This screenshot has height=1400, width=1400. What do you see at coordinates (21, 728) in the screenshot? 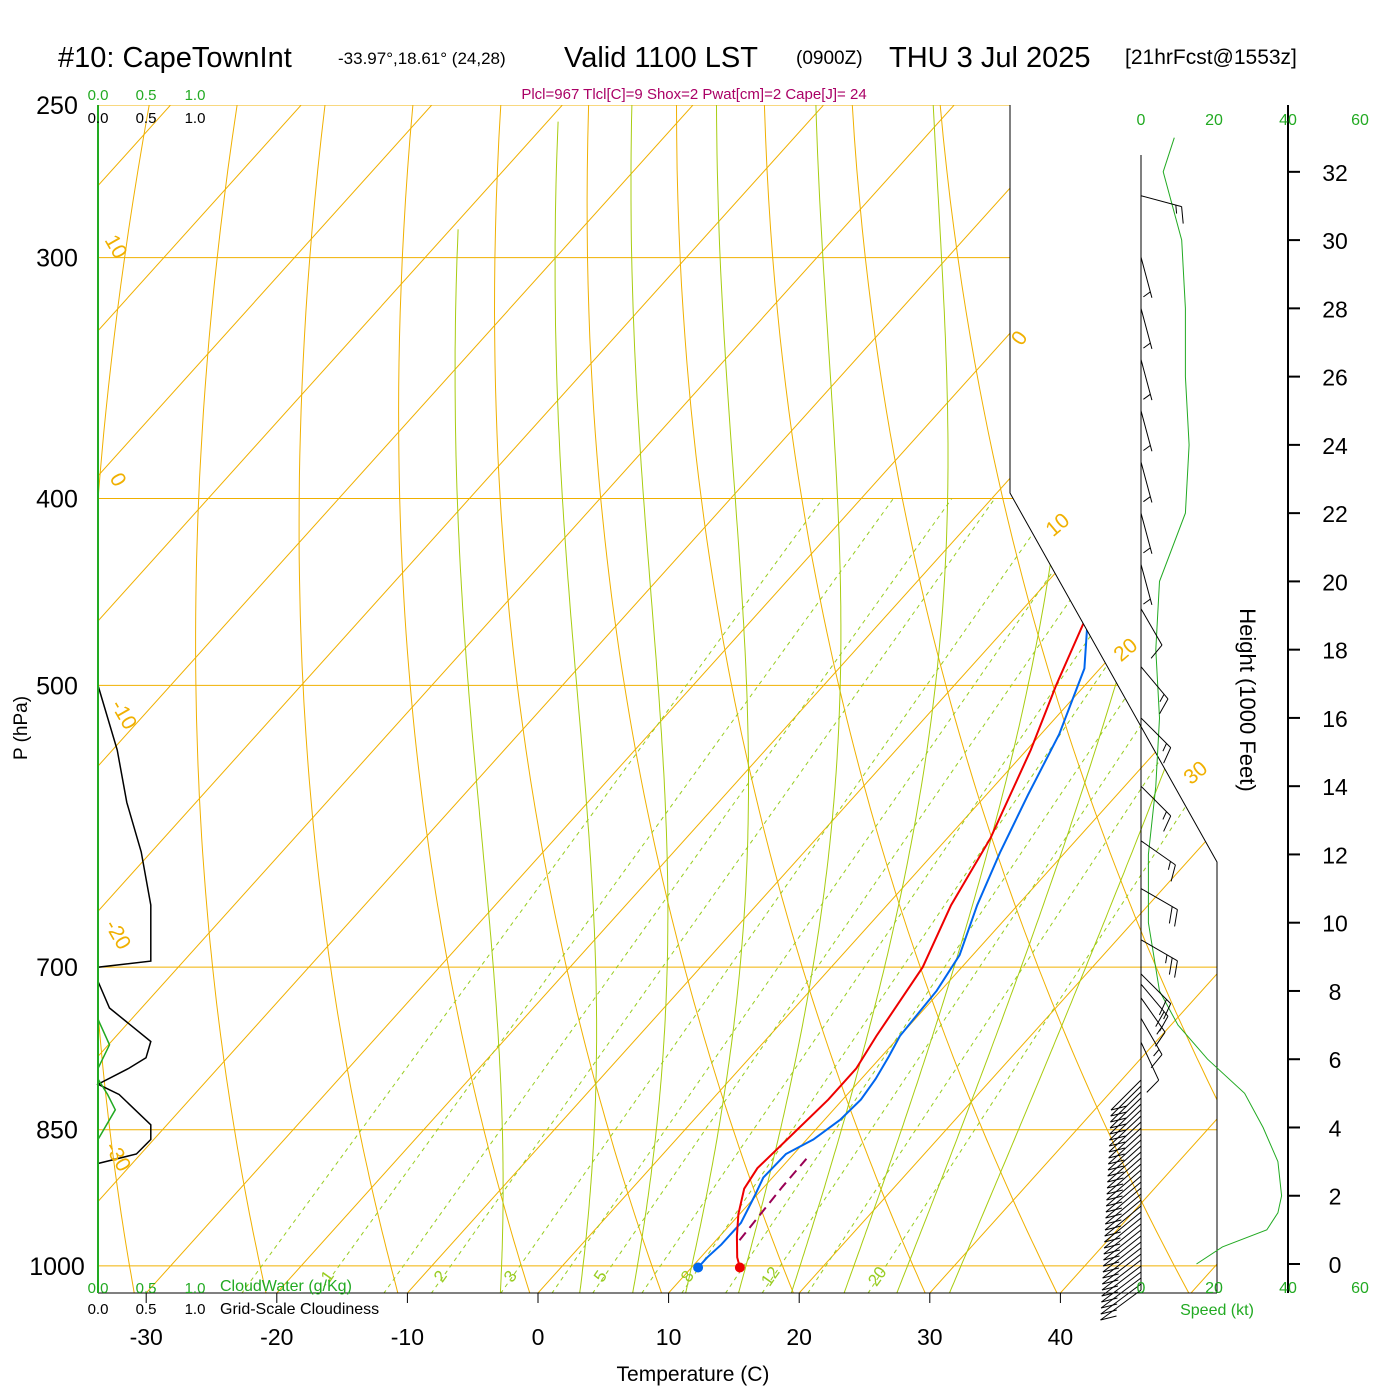
I see `y-axis-title: P (hPa)` at bounding box center [21, 728].